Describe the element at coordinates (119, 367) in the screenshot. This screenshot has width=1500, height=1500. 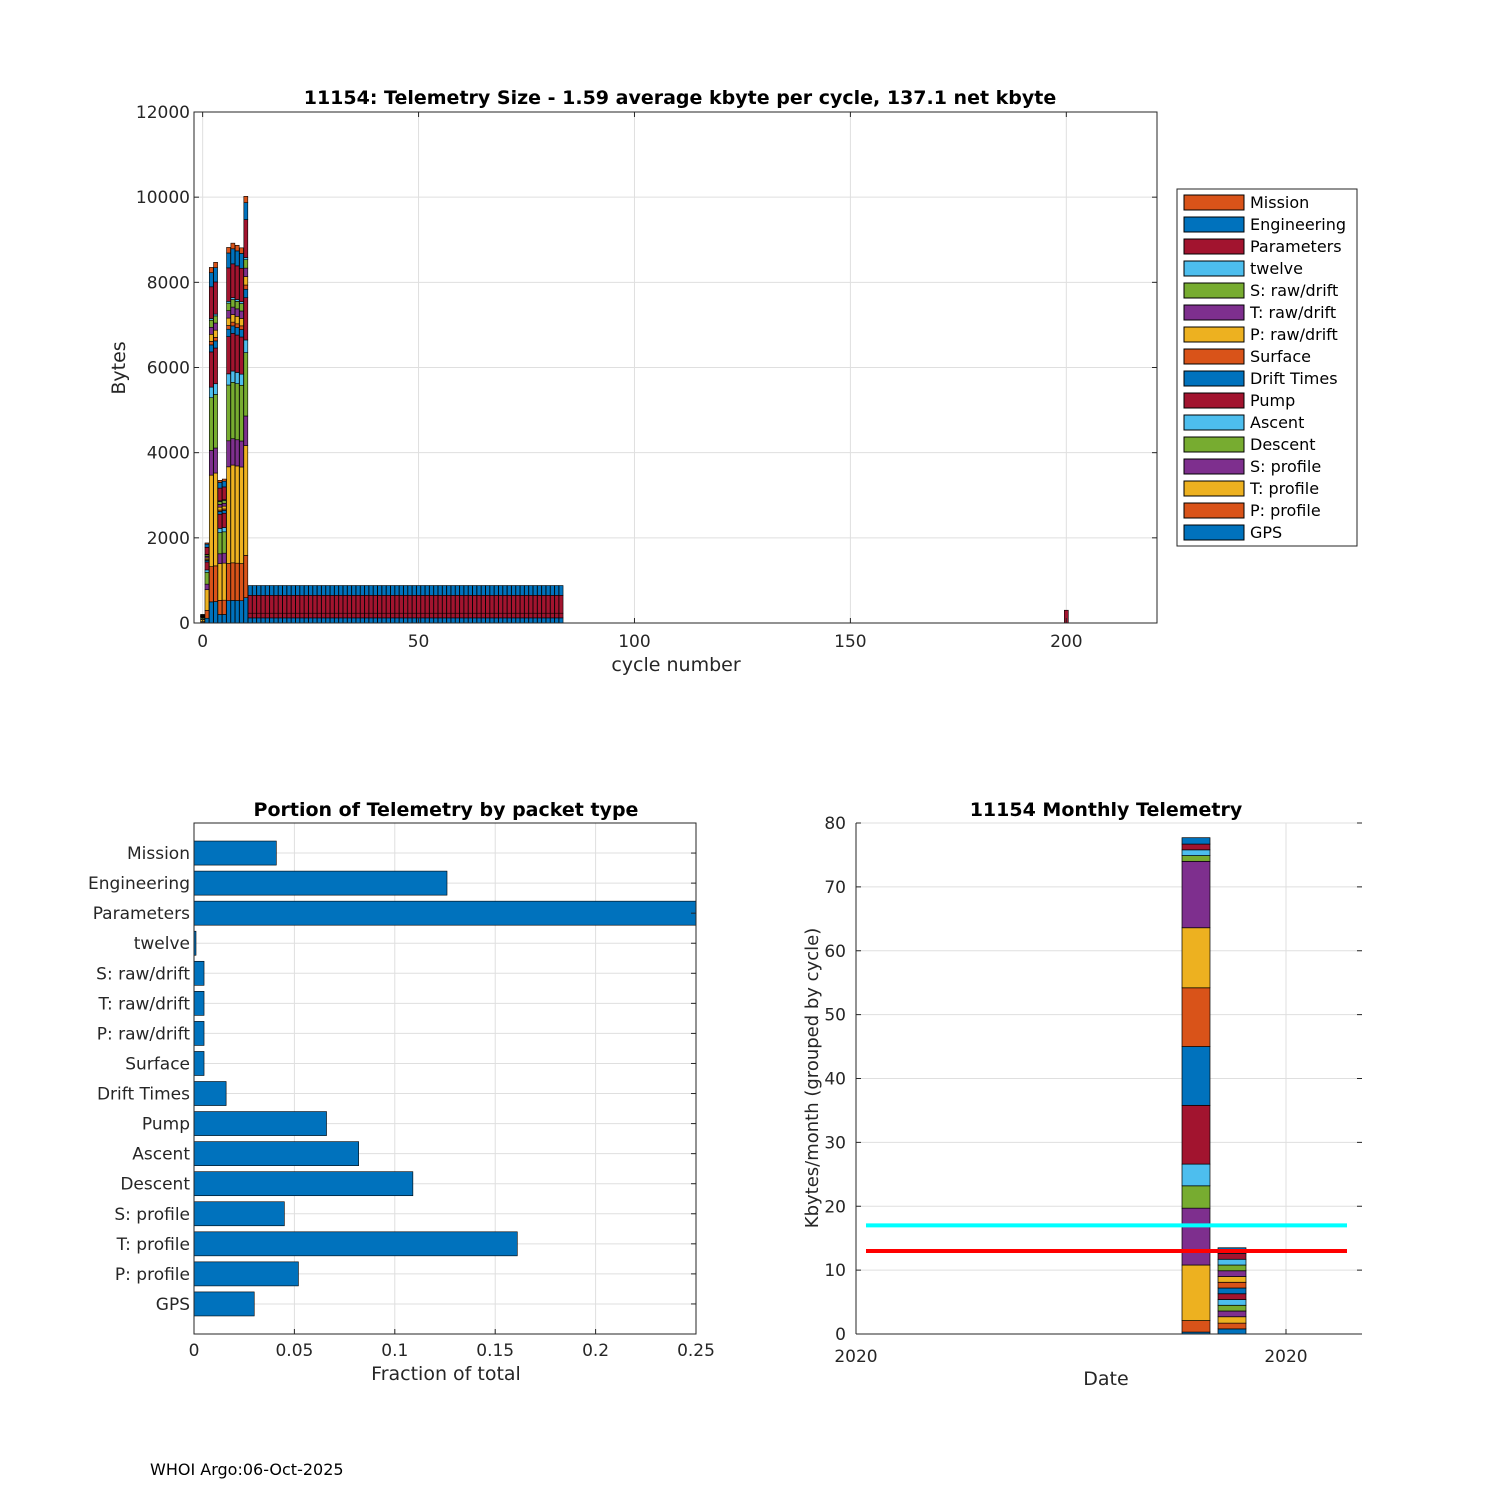
I see `y-axis-label: Bytes` at that location.